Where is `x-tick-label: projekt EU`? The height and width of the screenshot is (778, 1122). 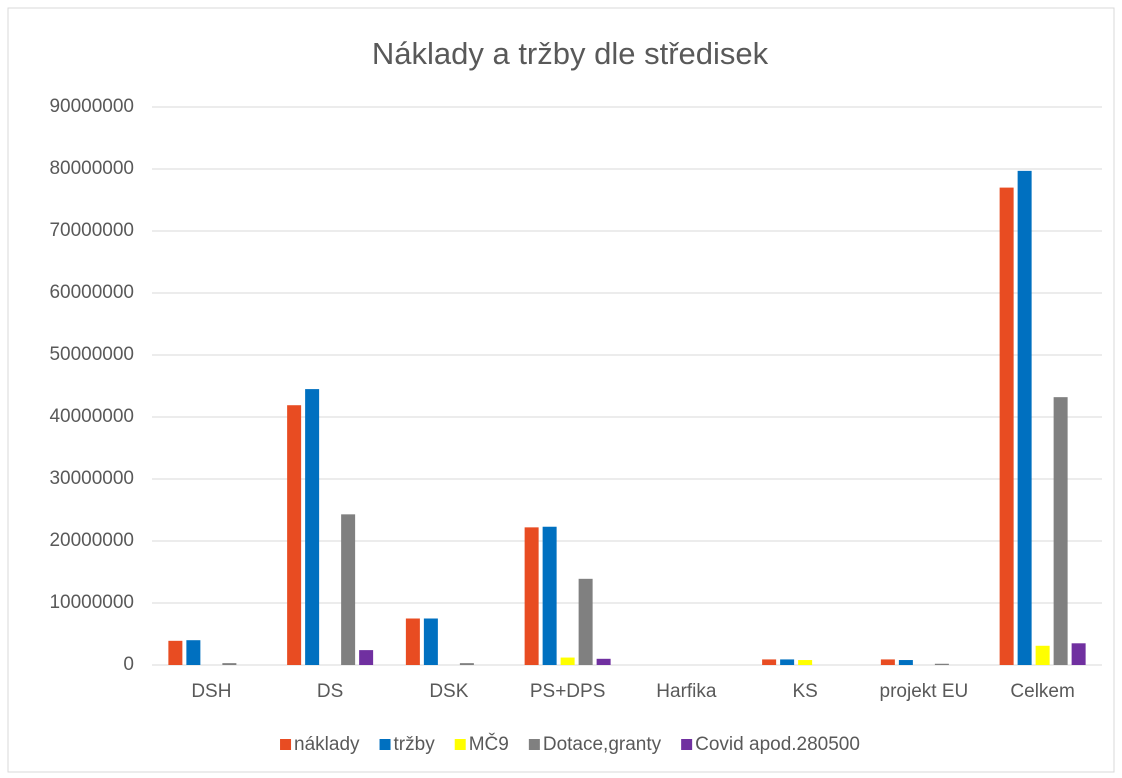
x-tick-label: projekt EU is located at coordinates (924, 691).